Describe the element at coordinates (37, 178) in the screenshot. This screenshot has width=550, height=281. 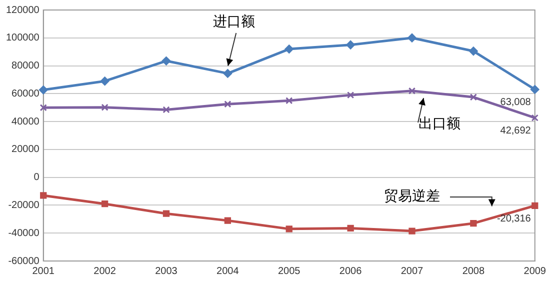
I see `y-tick-label: 0` at that location.